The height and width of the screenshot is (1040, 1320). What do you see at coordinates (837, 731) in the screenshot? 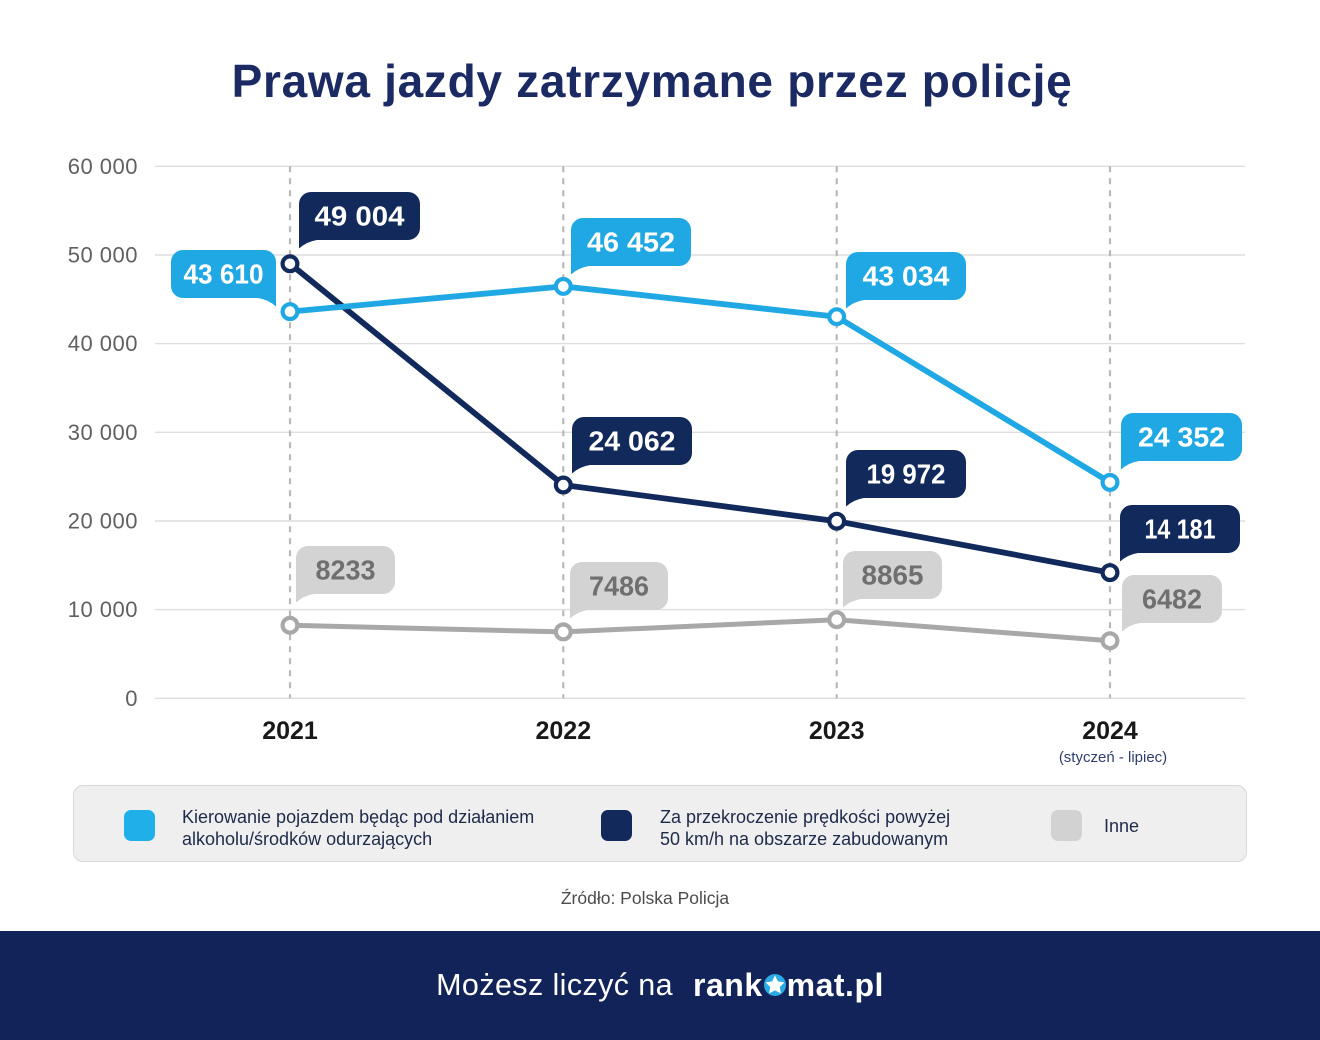
I see `svg-text: 2023` at bounding box center [837, 731].